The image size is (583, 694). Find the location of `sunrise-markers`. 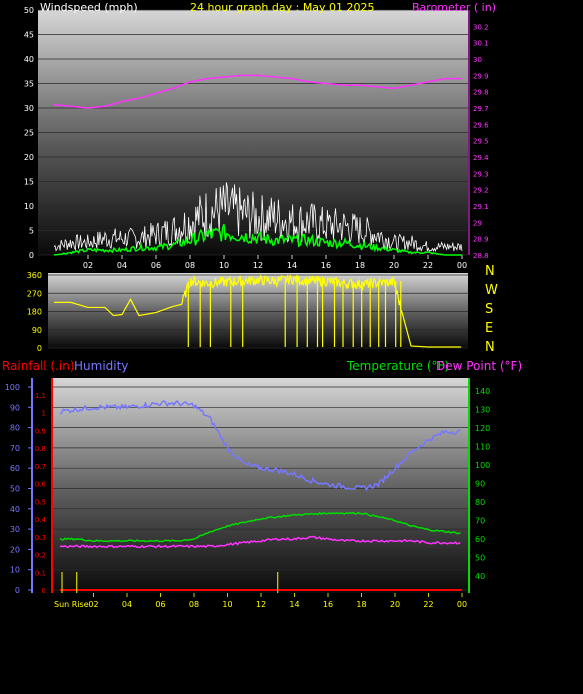

sunrise-markers is located at coordinates (170, 582).